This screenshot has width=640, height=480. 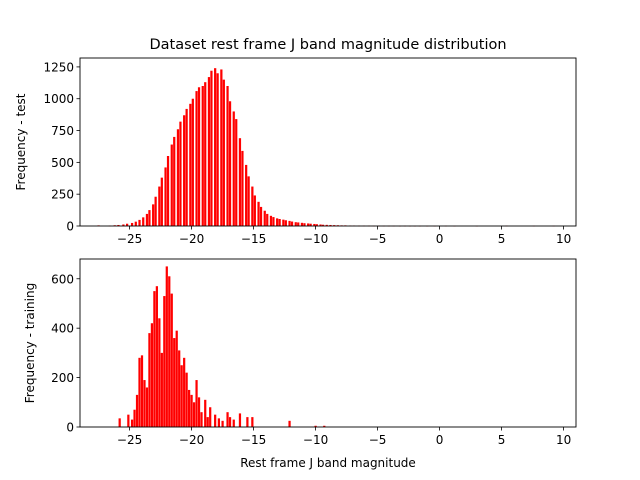 What do you see at coordinates (62, 378) in the screenshot?
I see `y-tick-label: 200` at bounding box center [62, 378].